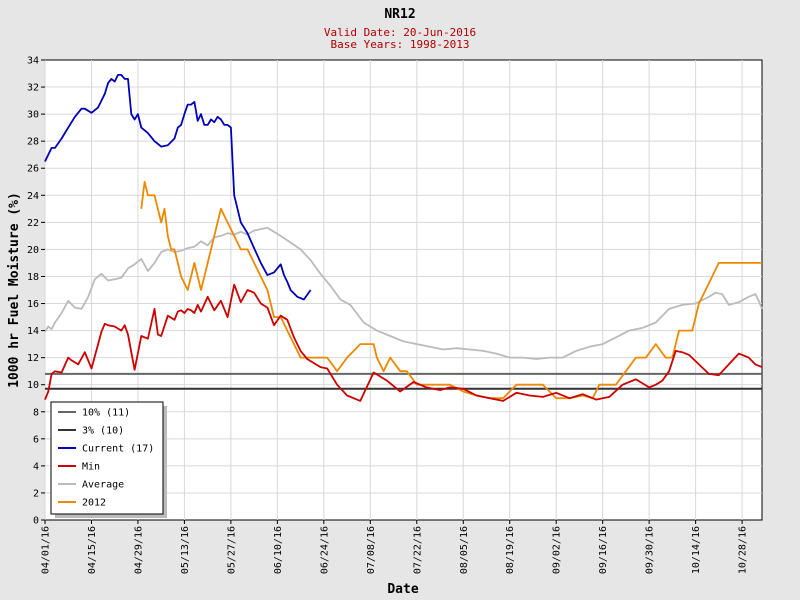 The width and height of the screenshot is (800, 600). I want to click on y-tick-label: 14, so click(33, 331).